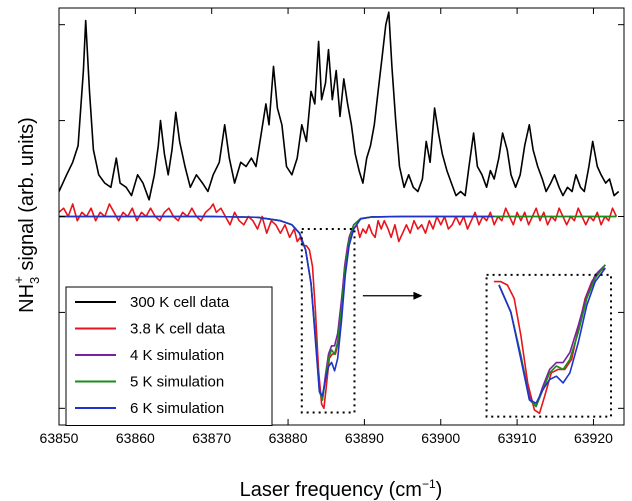 This screenshot has width=632, height=501. What do you see at coordinates (18, 280) in the screenshot?
I see `y-axis-label-sup: +` at bounding box center [18, 280].